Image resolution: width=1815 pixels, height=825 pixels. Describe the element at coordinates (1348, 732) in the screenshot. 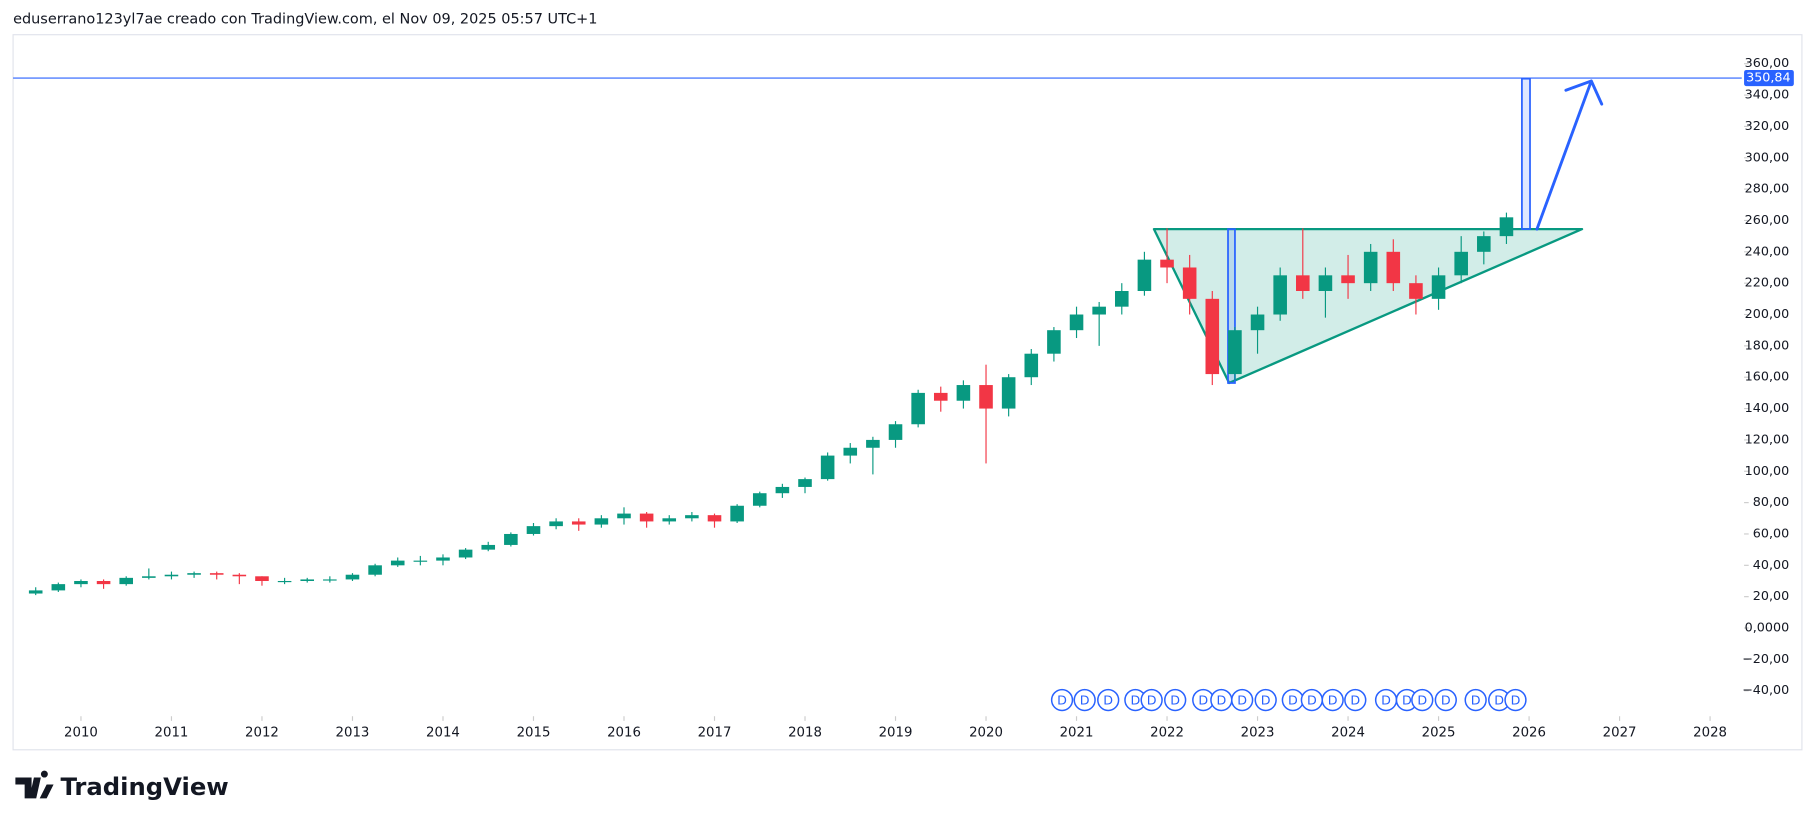

I see `x-tick-label: 2024` at that location.